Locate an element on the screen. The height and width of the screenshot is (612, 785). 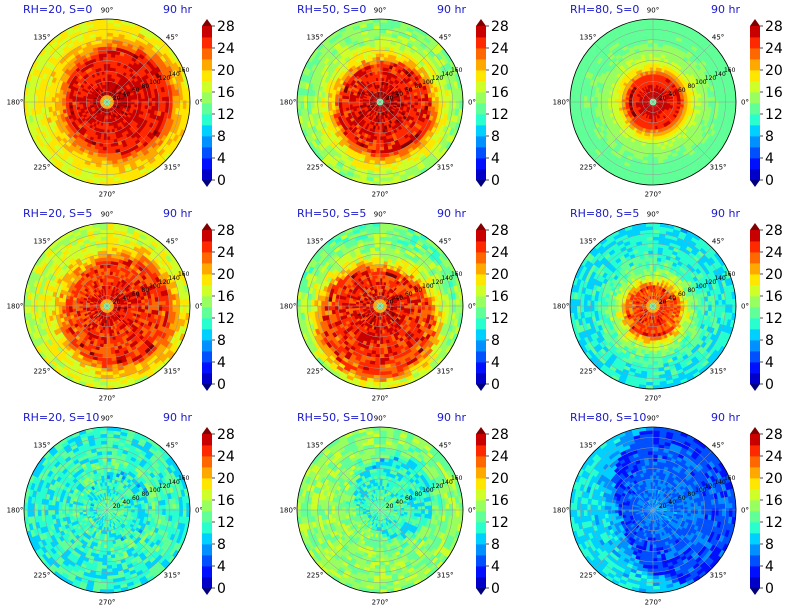
colorbar-tick-label: 24 is located at coordinates (500, 49).